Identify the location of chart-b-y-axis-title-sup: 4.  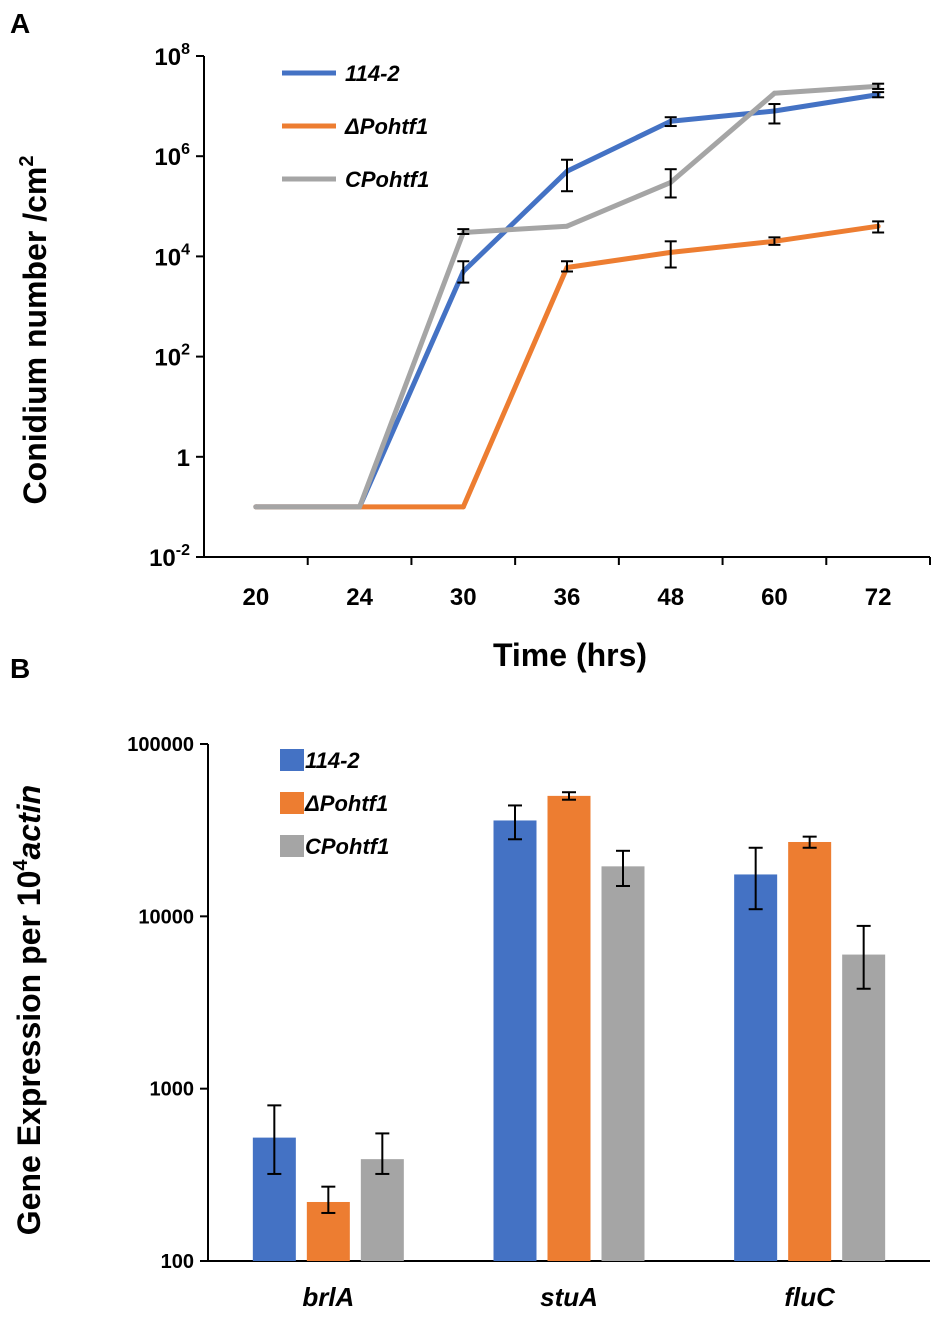
(21, 865).